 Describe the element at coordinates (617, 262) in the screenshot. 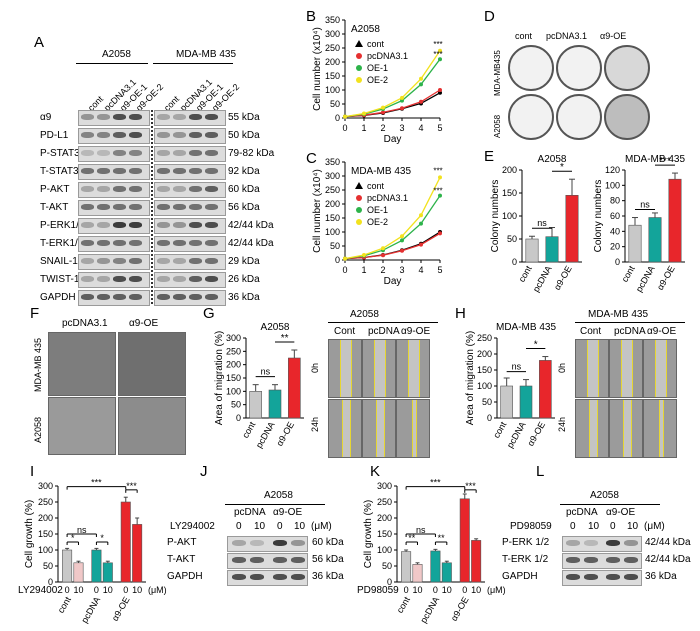

I see `y-tick-label: 0` at that location.